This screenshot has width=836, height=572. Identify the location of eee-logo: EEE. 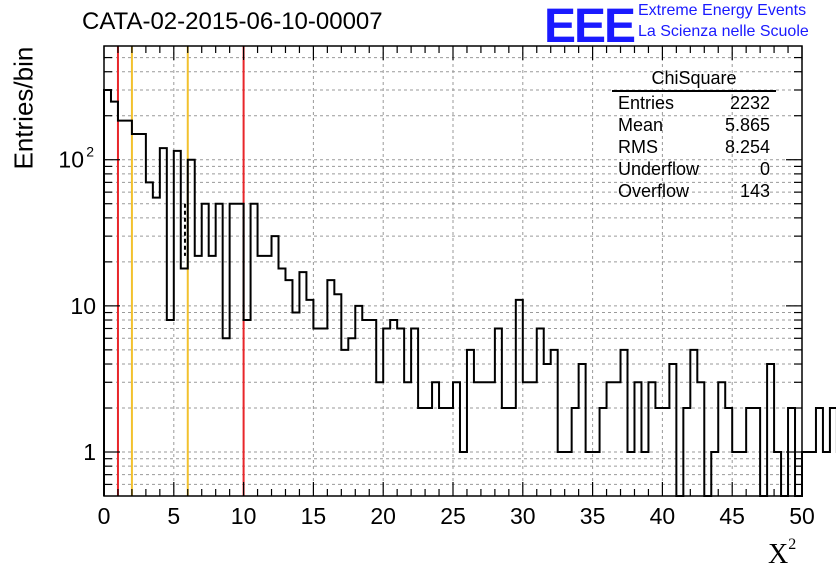
(590, 24).